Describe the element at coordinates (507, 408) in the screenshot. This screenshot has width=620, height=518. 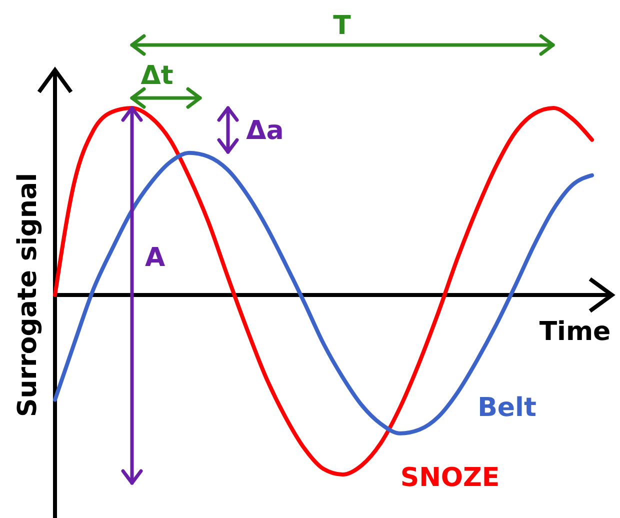
I see `series-label: Belt` at that location.